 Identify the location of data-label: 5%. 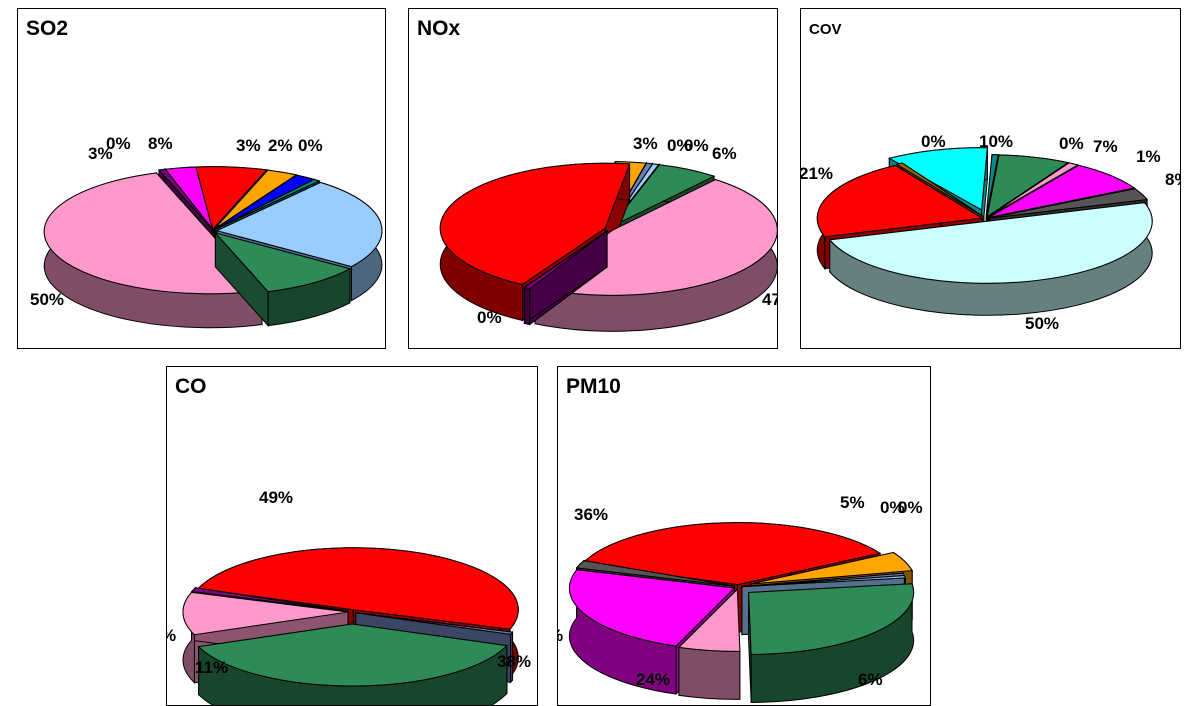
(852, 502).